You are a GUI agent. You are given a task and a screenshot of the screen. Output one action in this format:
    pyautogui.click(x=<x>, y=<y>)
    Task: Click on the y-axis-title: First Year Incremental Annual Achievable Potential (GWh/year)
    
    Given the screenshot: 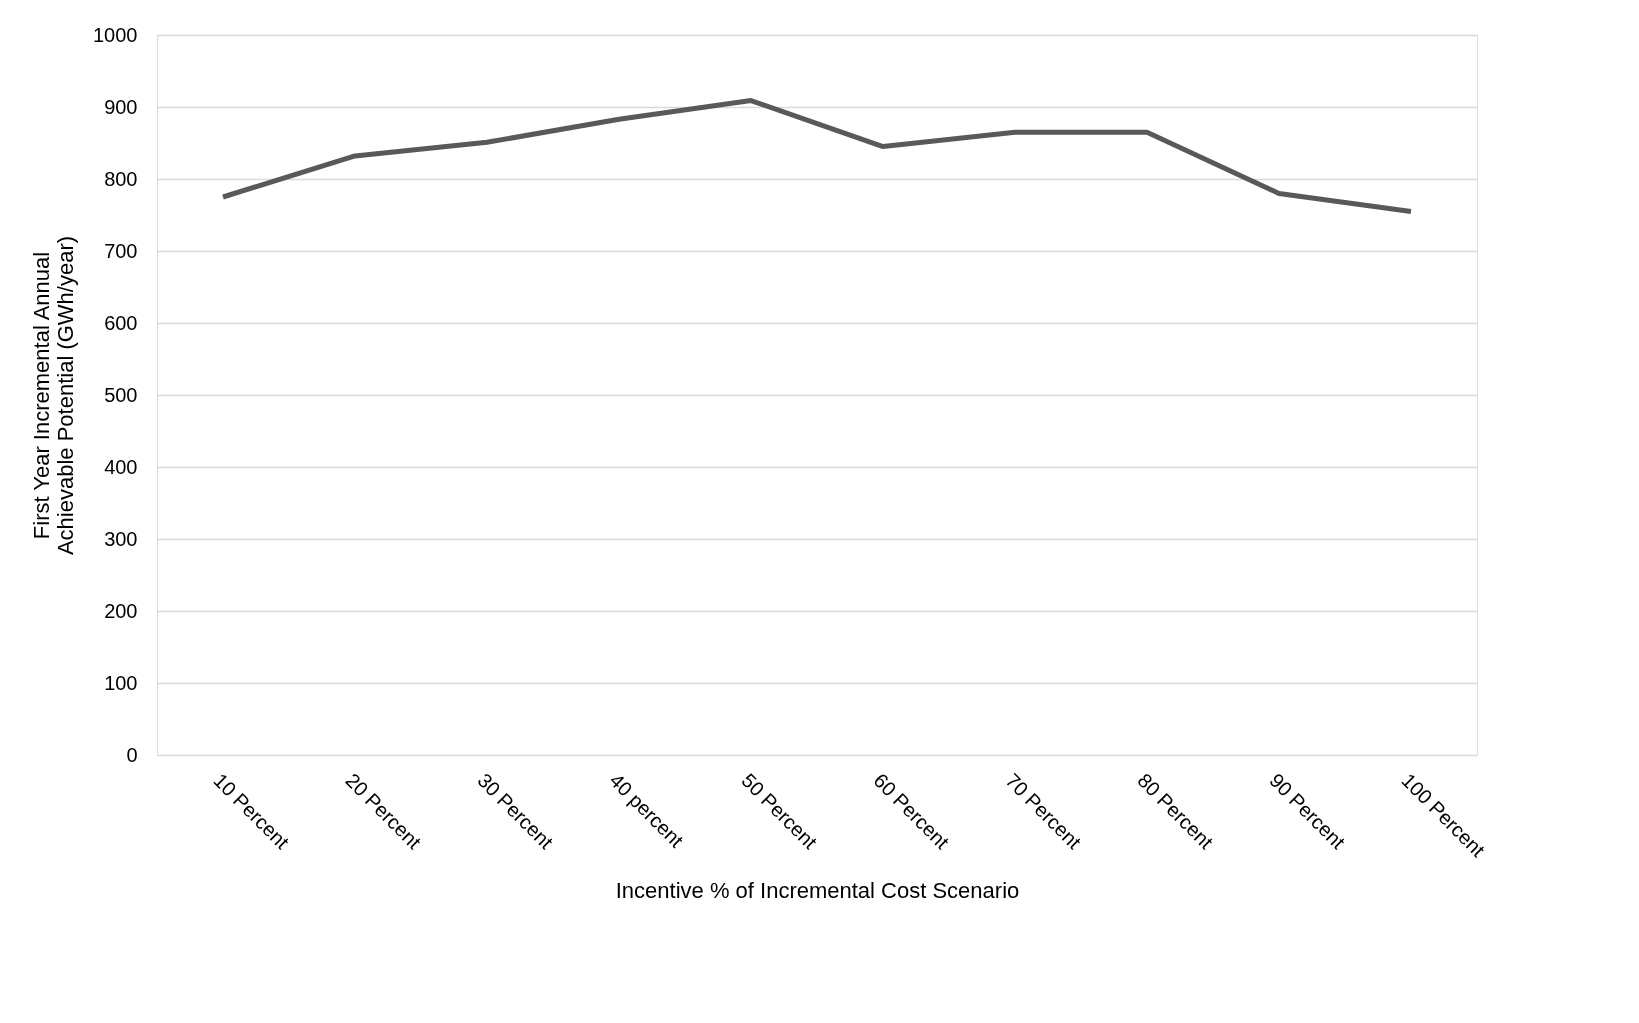 What is the action you would take?
    pyautogui.click(x=54, y=395)
    